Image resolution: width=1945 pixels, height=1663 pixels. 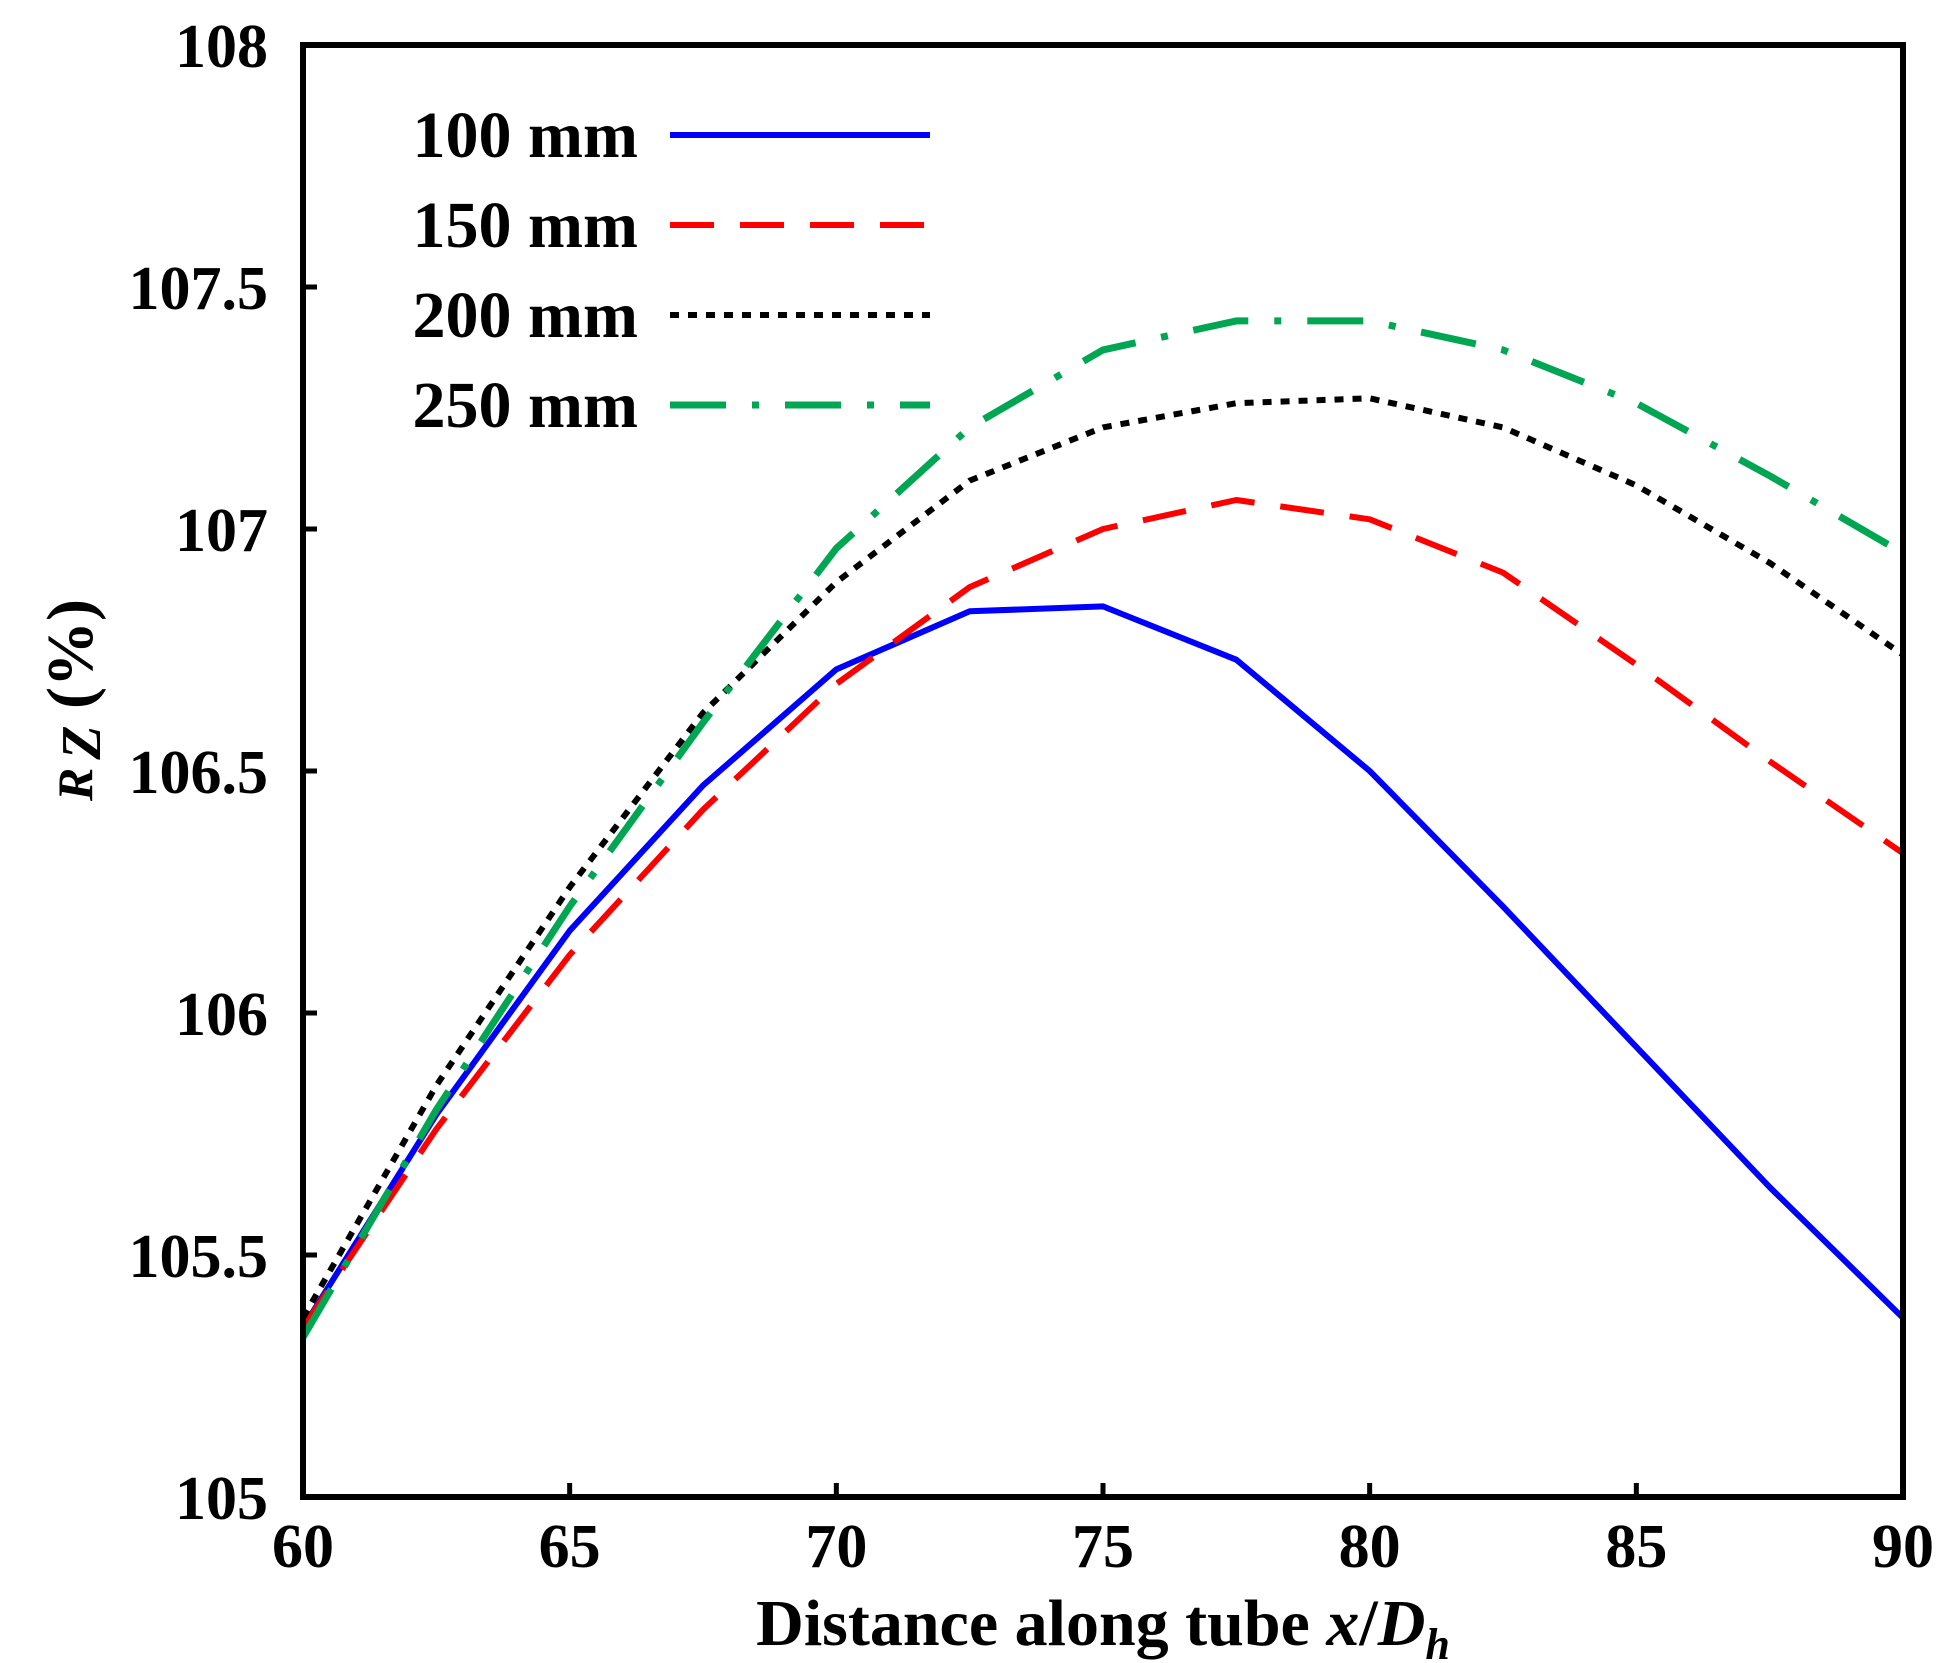 What do you see at coordinates (199, 289) in the screenshot?
I see `y-tick-label: 107.5` at bounding box center [199, 289].